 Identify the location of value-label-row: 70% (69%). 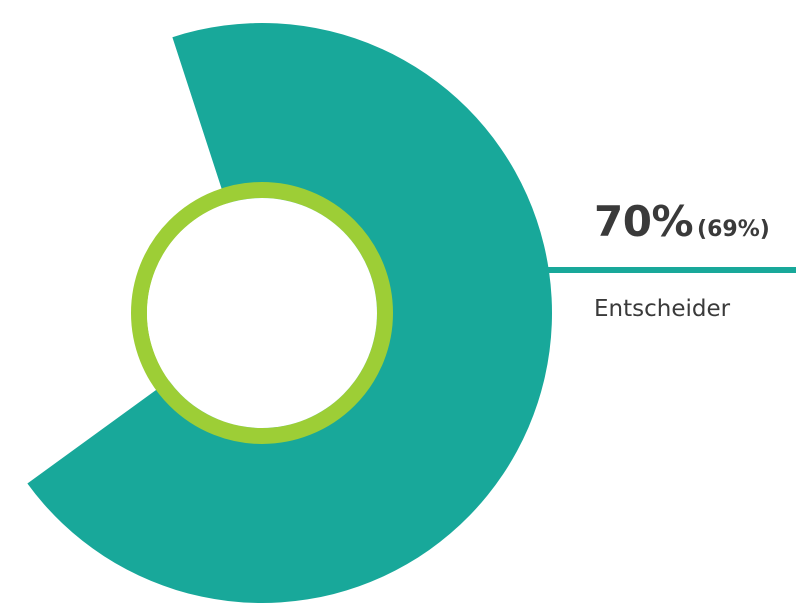
(682, 221).